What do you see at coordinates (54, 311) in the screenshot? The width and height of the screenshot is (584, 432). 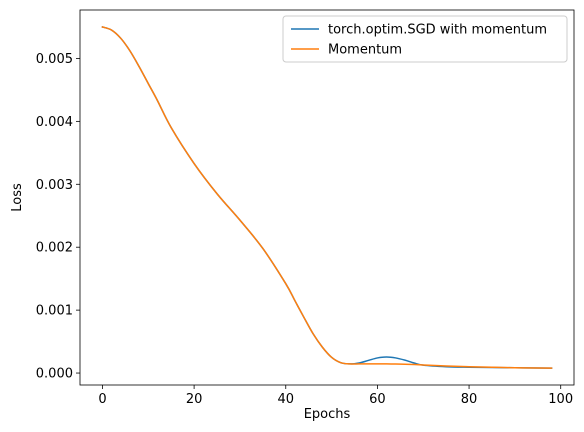 I see `y-tick-label: 0.001` at bounding box center [54, 311].